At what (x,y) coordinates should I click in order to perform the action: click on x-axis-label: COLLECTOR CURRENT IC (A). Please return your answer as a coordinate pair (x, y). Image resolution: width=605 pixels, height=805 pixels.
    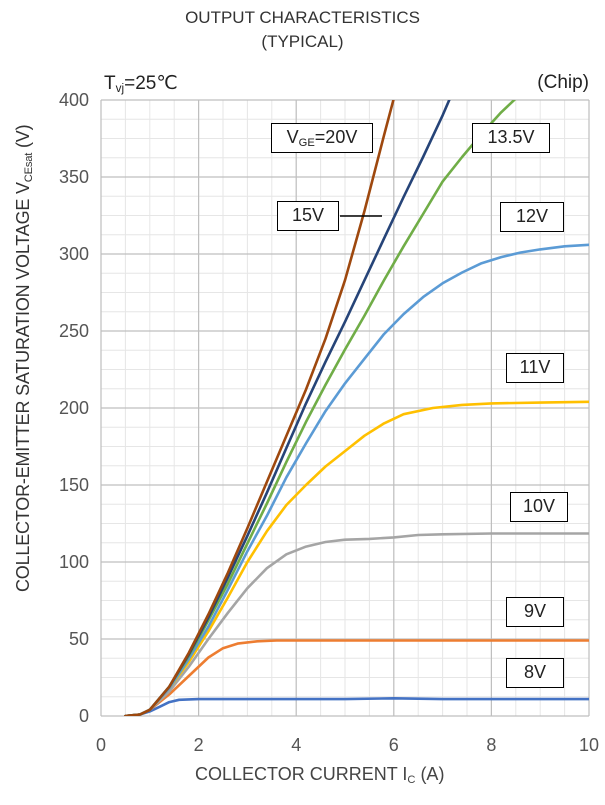
    Looking at the image, I should click on (319, 775).